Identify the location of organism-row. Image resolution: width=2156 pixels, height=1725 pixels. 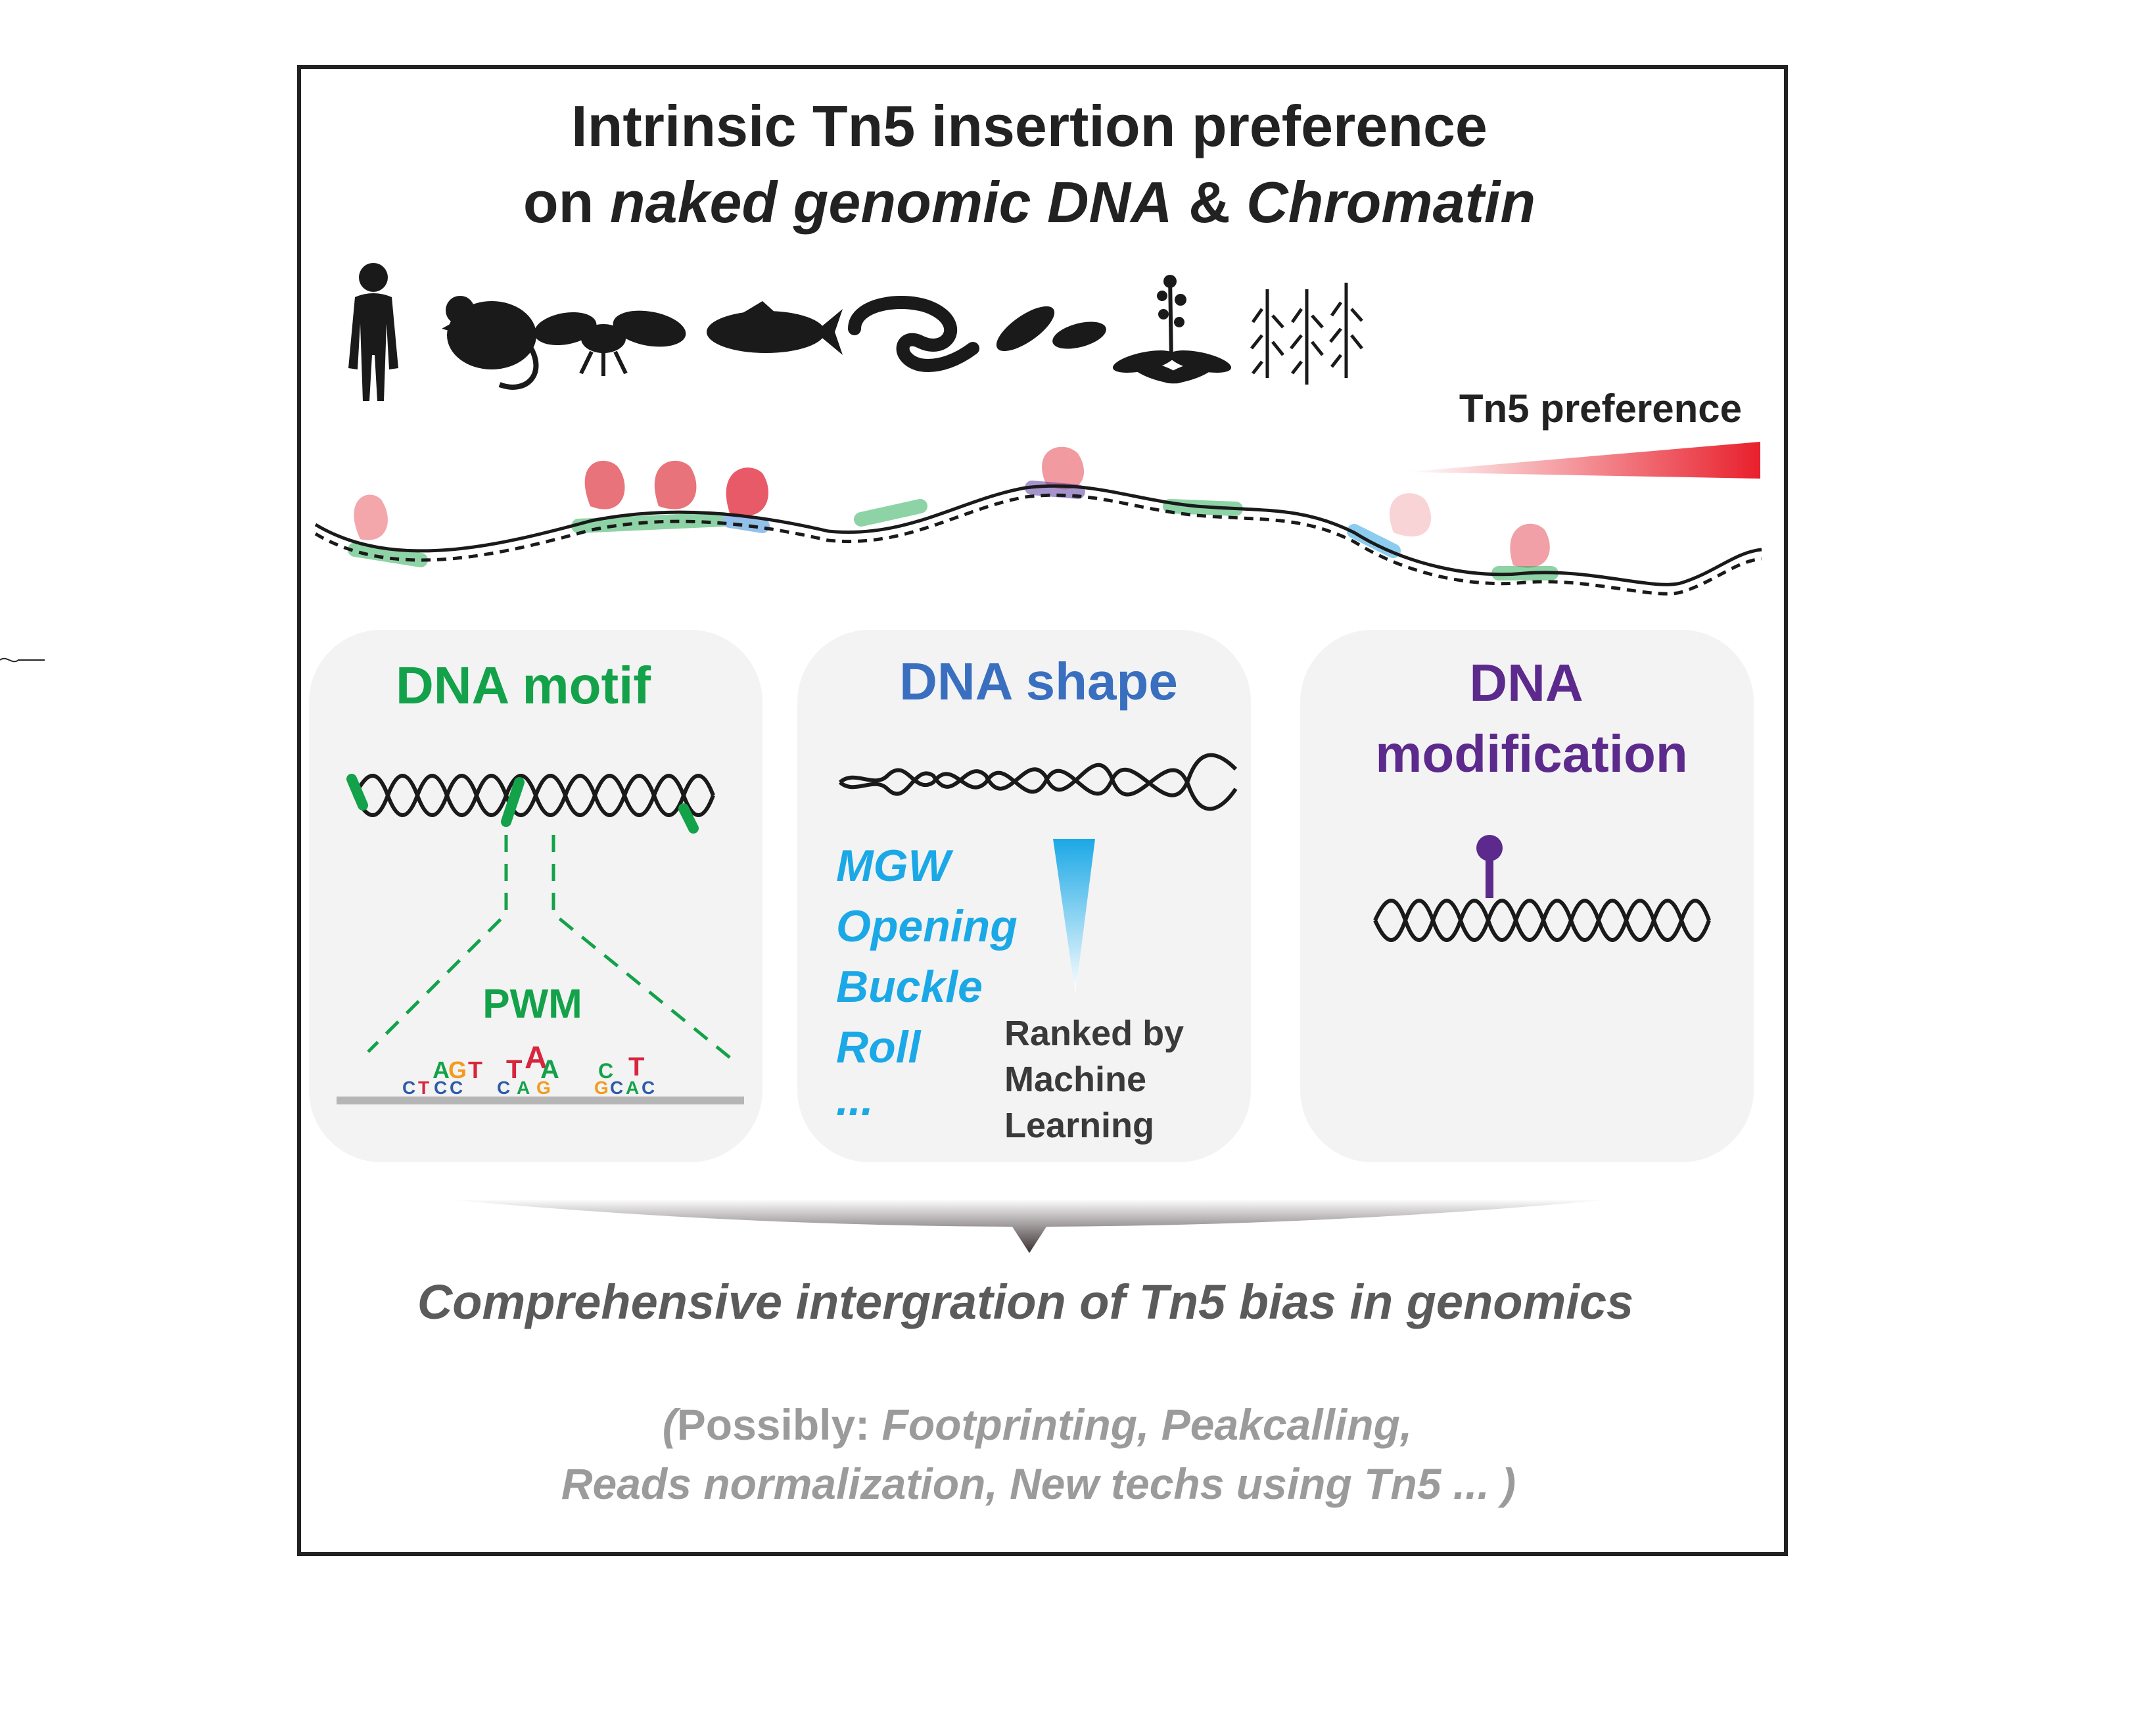
(856, 332).